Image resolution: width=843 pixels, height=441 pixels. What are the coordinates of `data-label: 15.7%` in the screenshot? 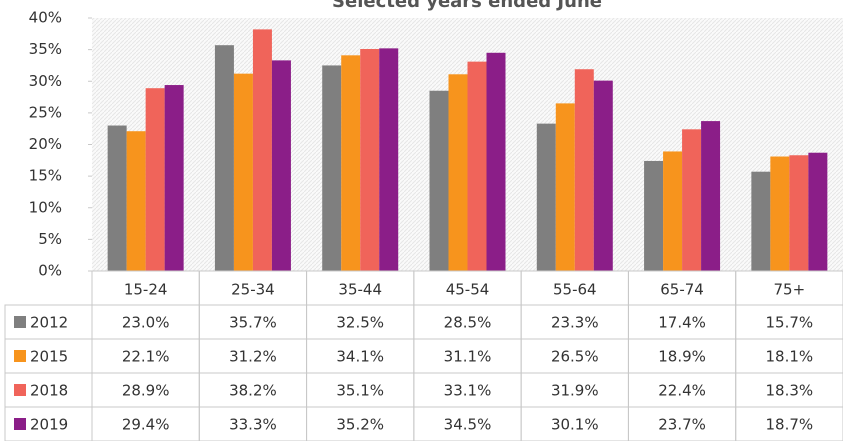 It's located at (790, 323).